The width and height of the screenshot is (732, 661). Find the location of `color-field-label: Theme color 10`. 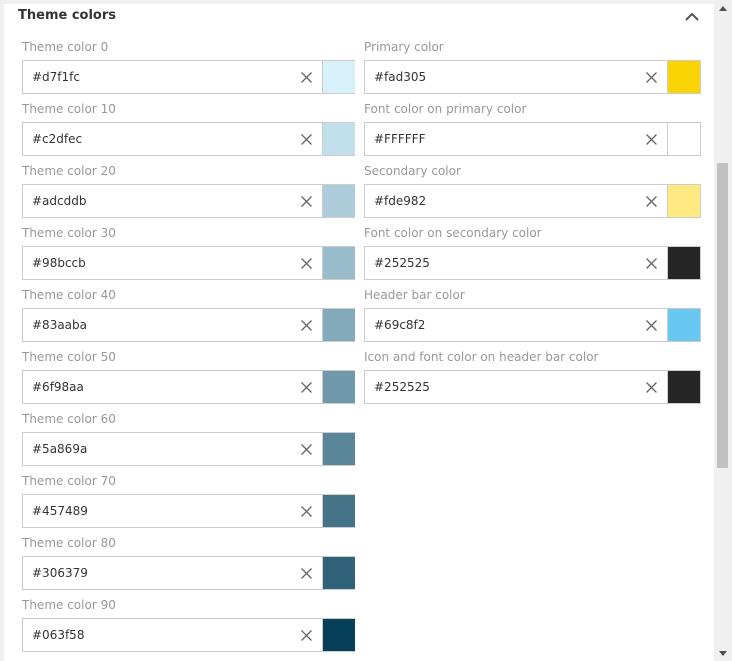

color-field-label: Theme color 10 is located at coordinates (69, 109).